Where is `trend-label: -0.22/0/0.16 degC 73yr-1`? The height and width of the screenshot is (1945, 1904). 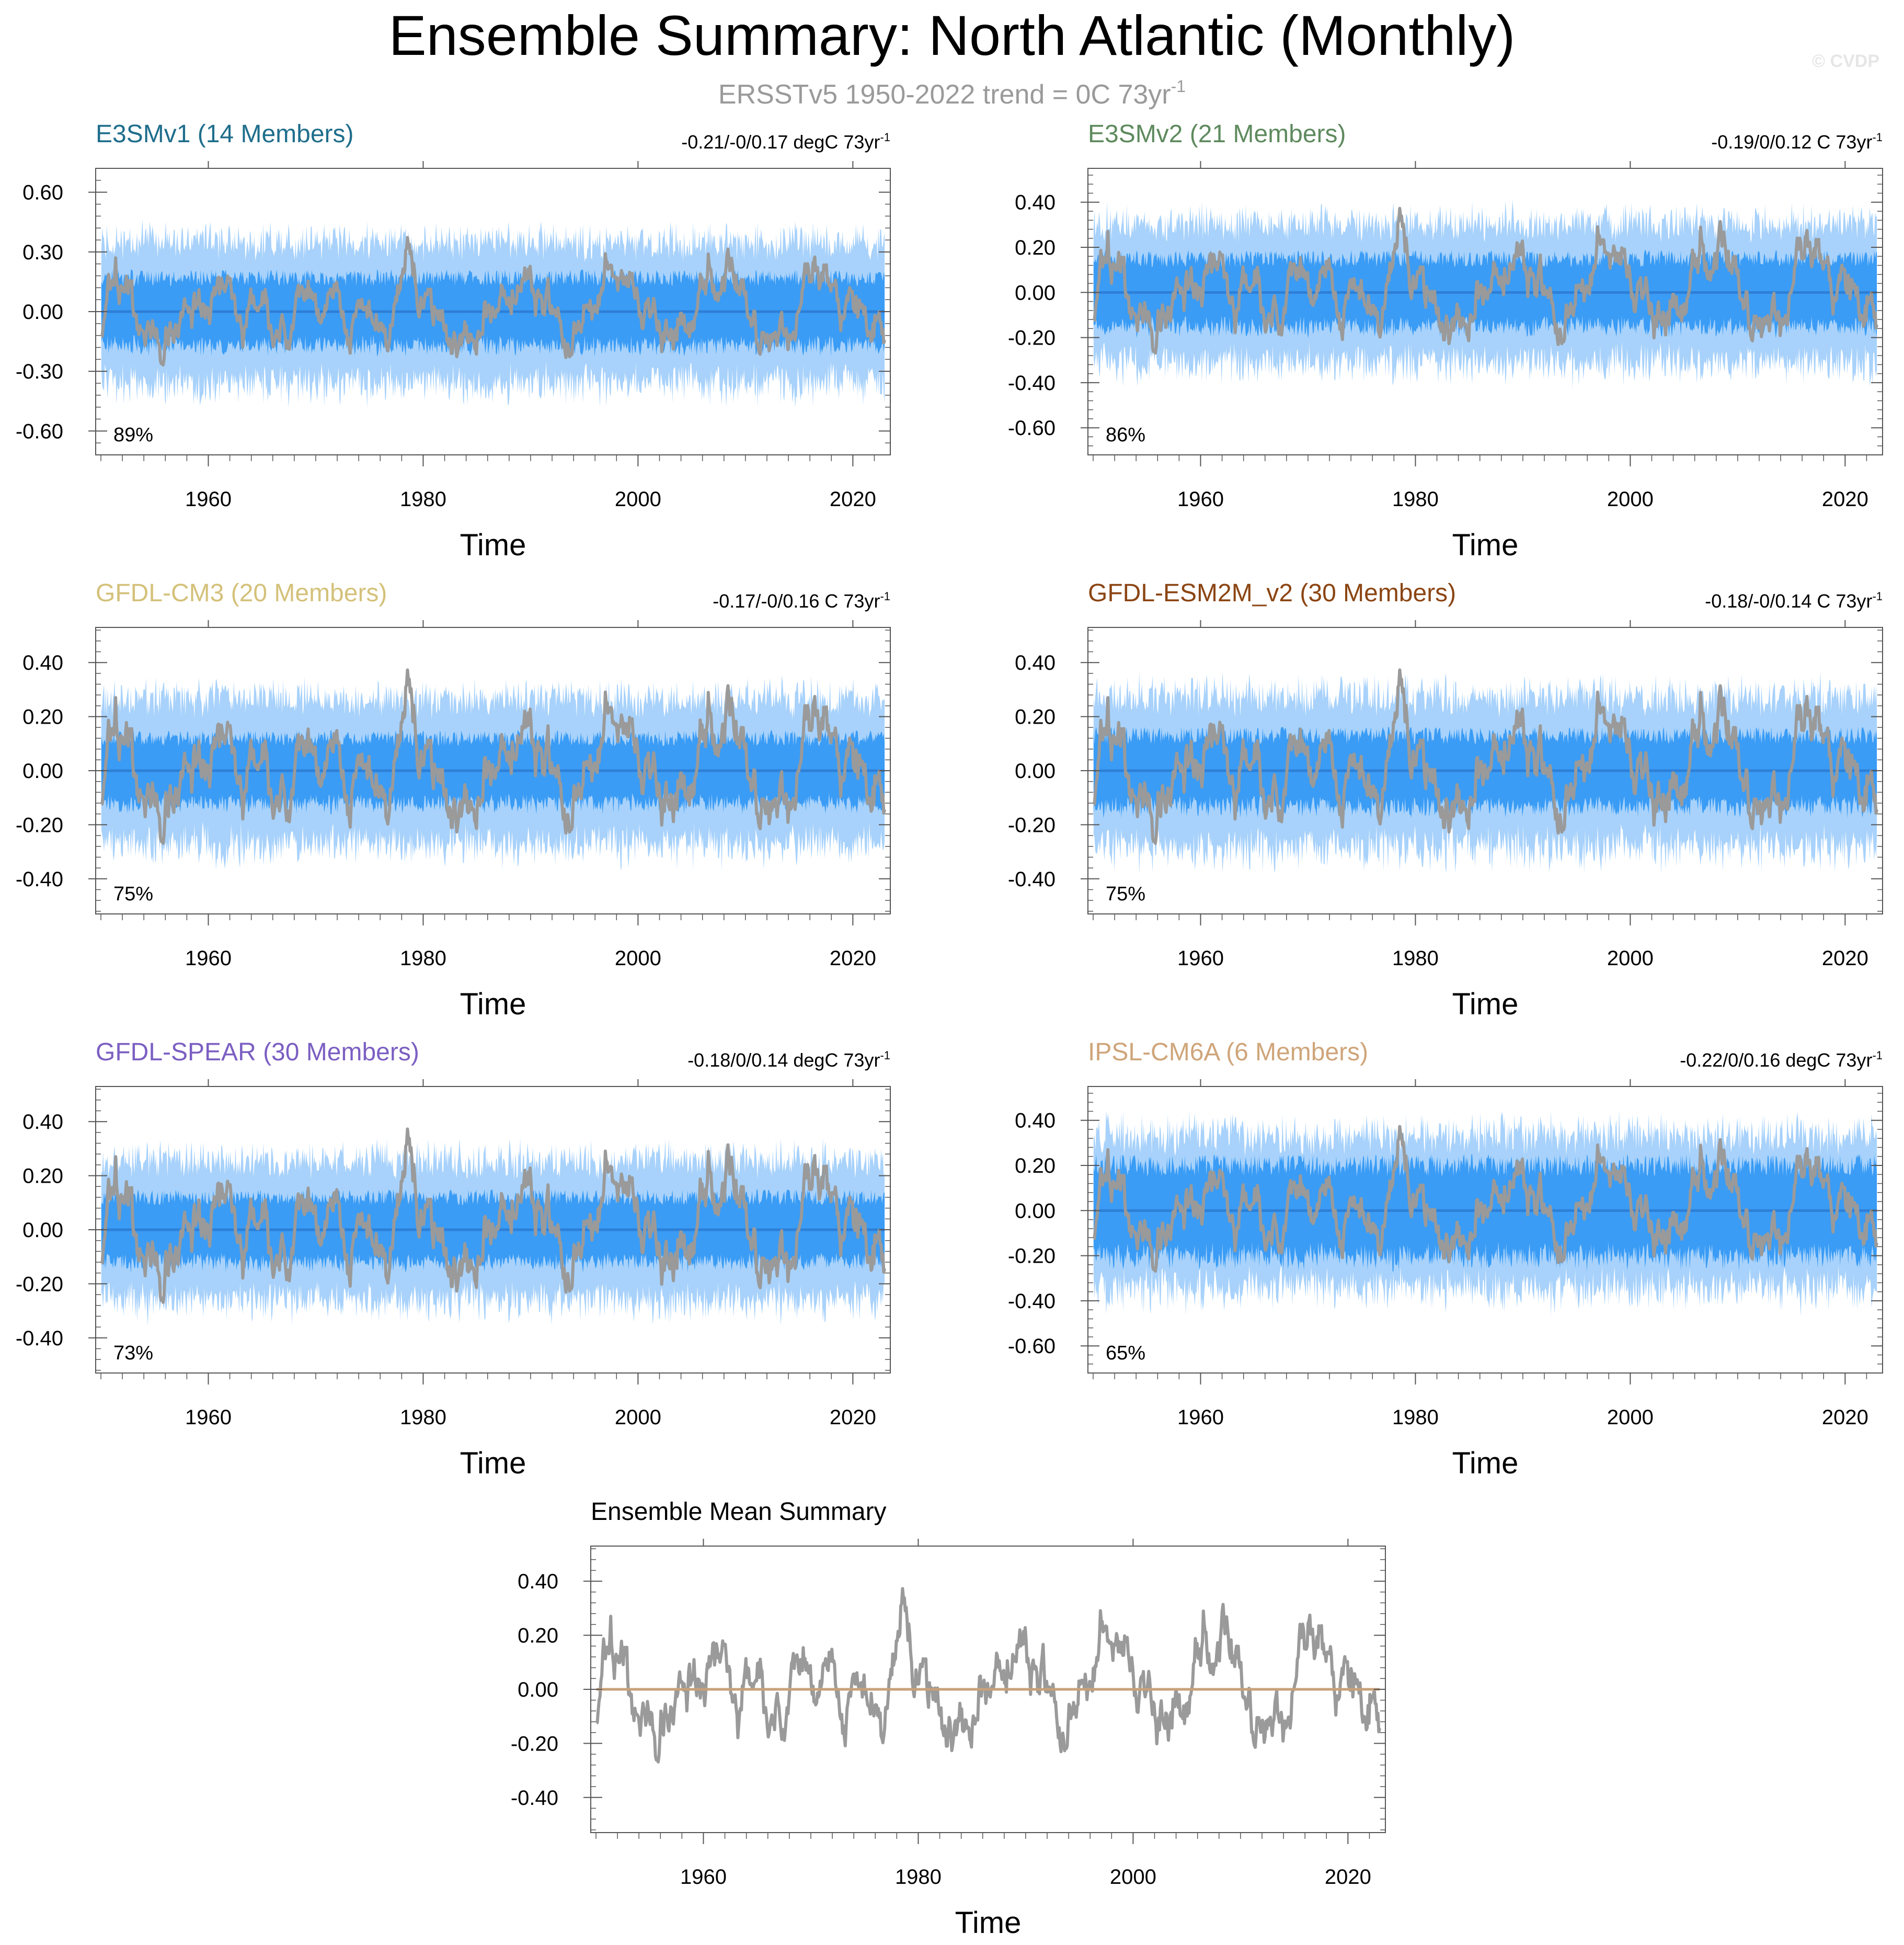
trend-label: -0.22/0/0.16 degC 73yr-1 is located at coordinates (1782, 1060).